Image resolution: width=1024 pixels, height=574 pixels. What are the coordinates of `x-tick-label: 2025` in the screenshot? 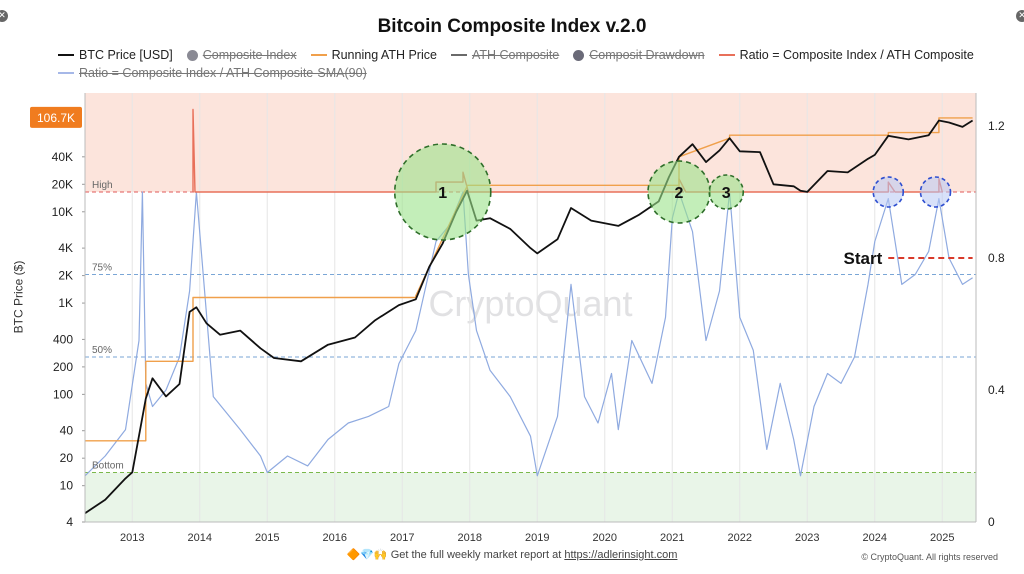 It's located at (942, 538).